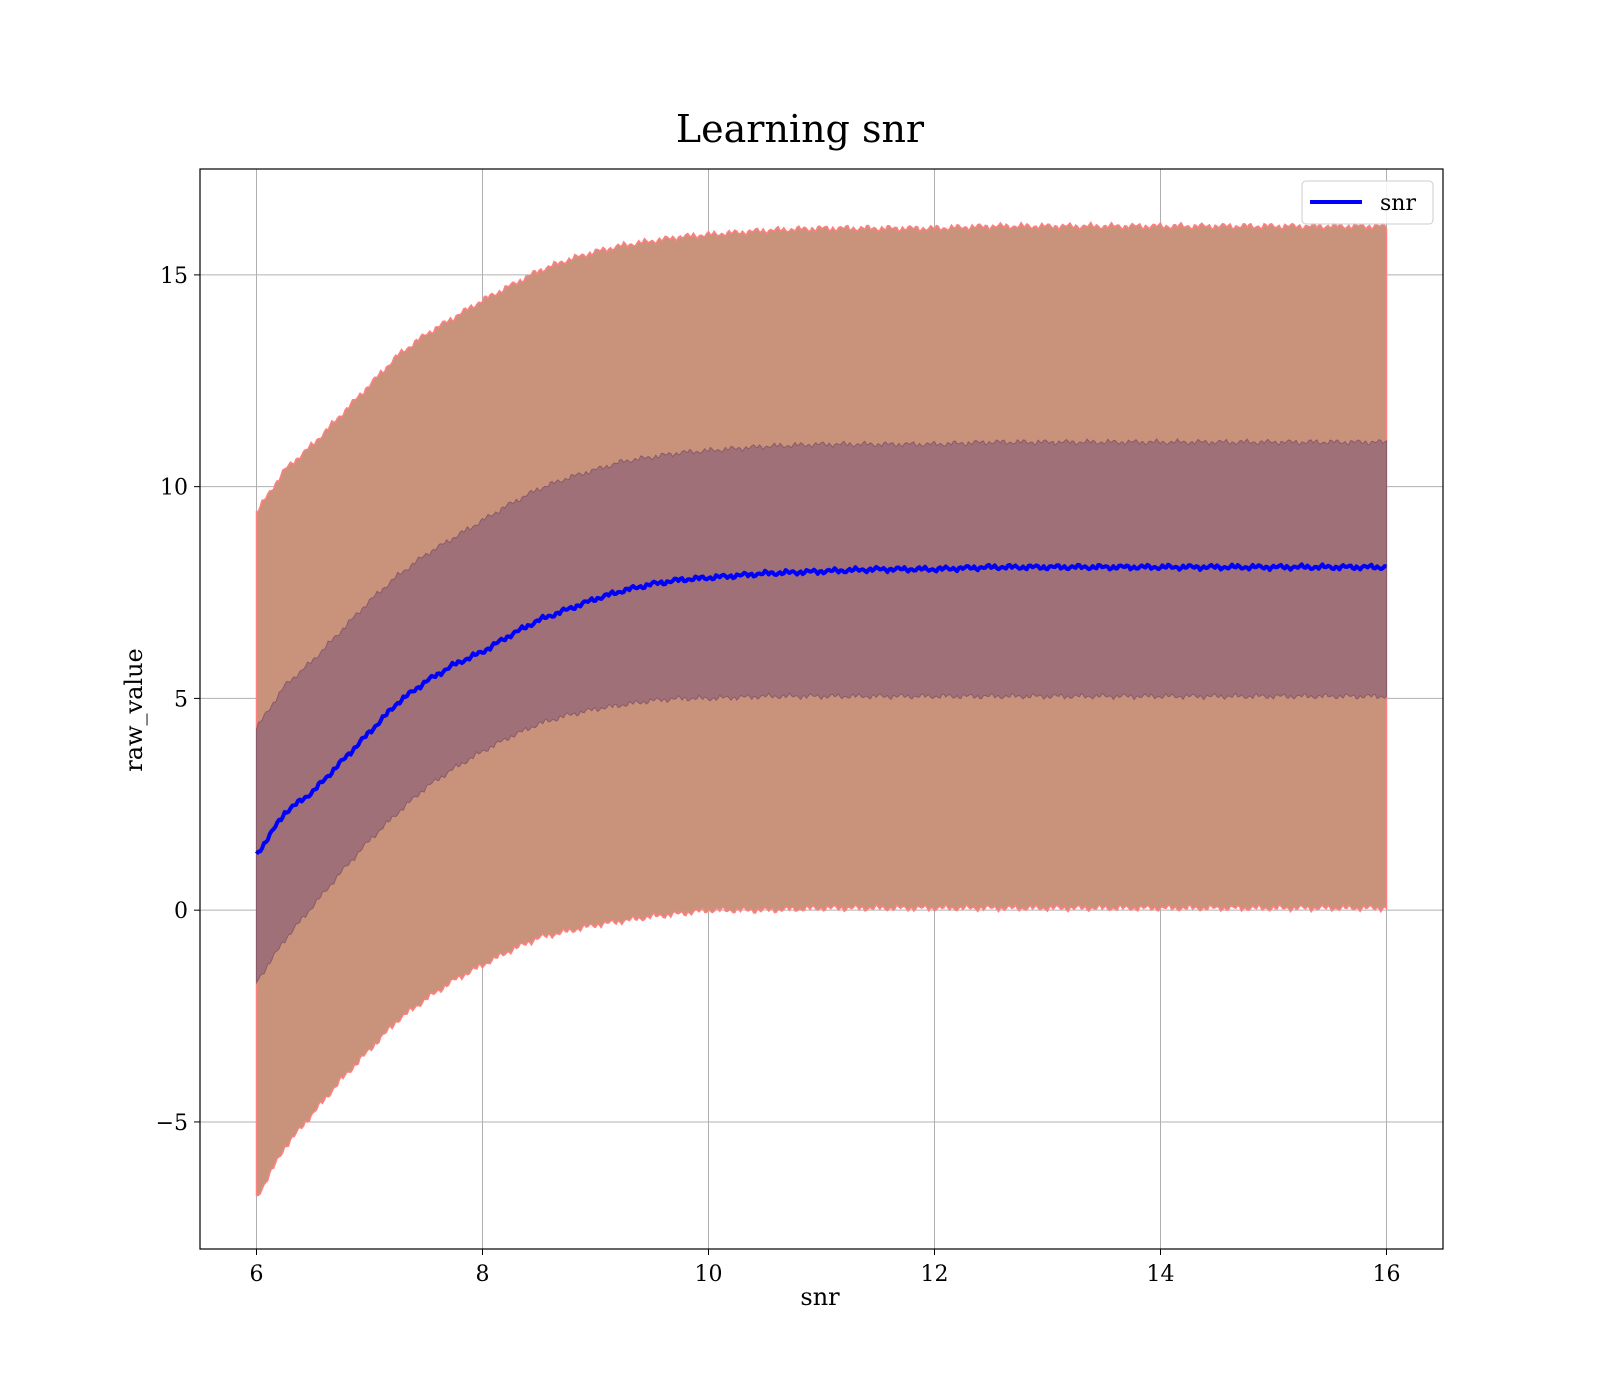 The image size is (1600, 1400). What do you see at coordinates (172, 1123) in the screenshot?
I see `y-tick-label: −5` at bounding box center [172, 1123].